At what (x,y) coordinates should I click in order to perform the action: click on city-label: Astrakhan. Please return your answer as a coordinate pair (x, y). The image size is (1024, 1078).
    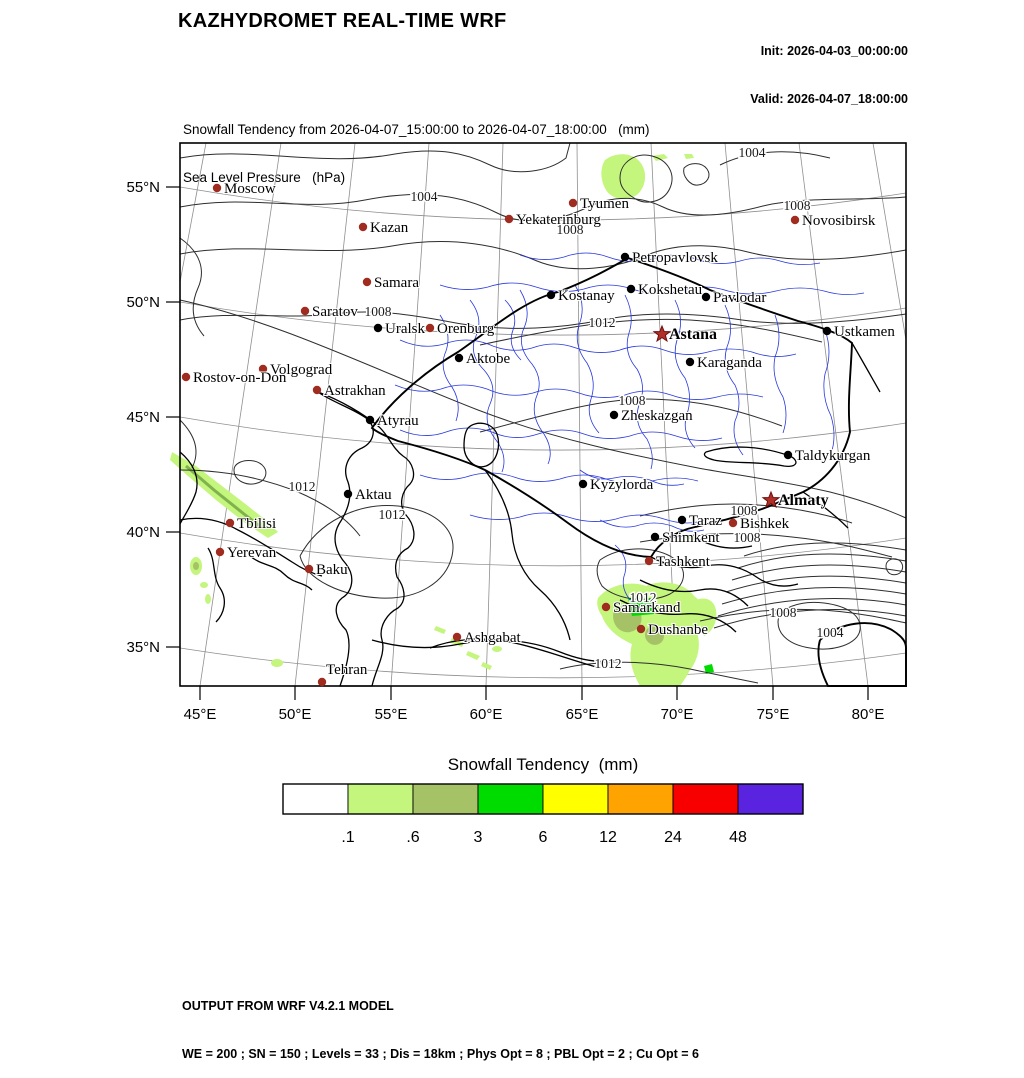
    Looking at the image, I should click on (355, 391).